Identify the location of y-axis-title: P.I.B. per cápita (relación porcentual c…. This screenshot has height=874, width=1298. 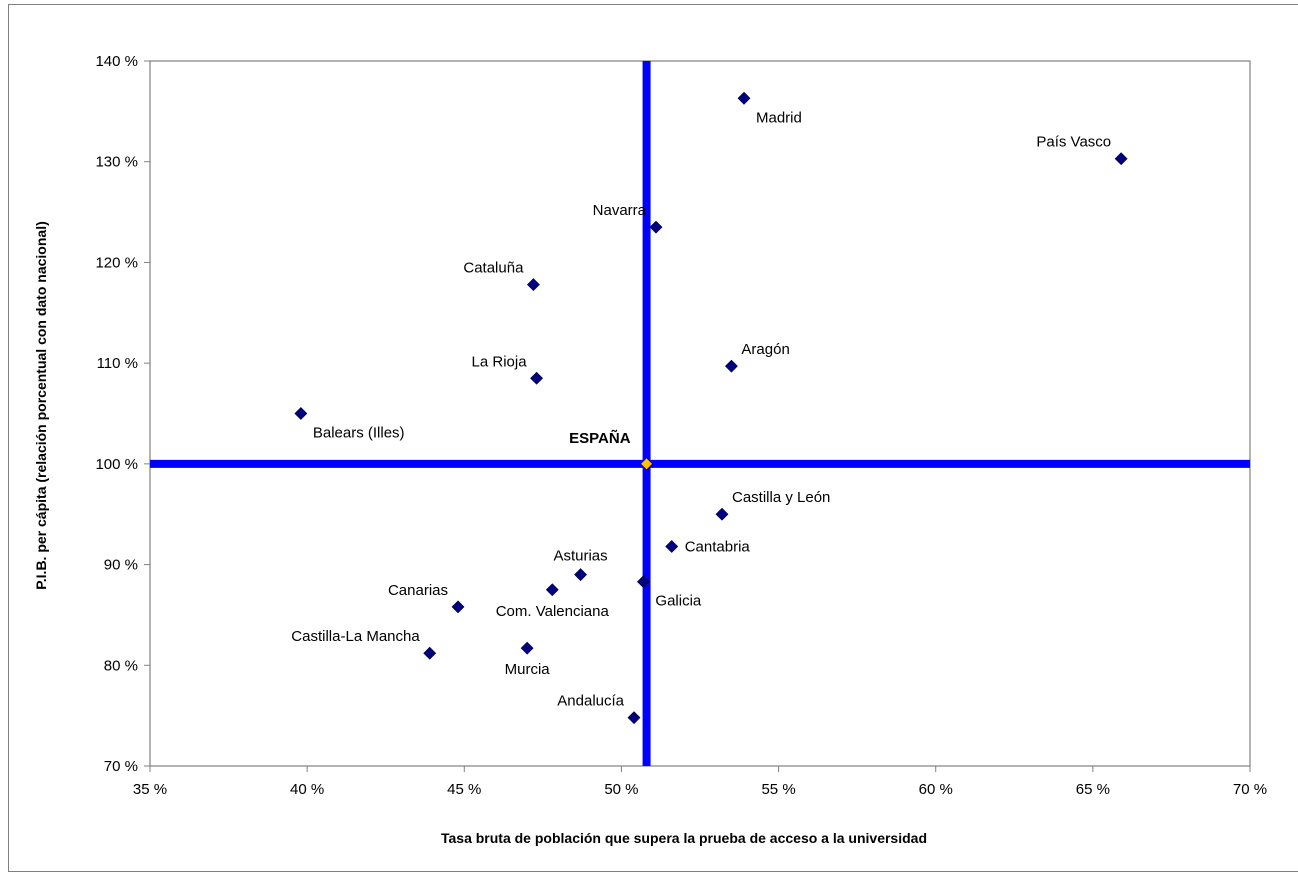
(41, 405).